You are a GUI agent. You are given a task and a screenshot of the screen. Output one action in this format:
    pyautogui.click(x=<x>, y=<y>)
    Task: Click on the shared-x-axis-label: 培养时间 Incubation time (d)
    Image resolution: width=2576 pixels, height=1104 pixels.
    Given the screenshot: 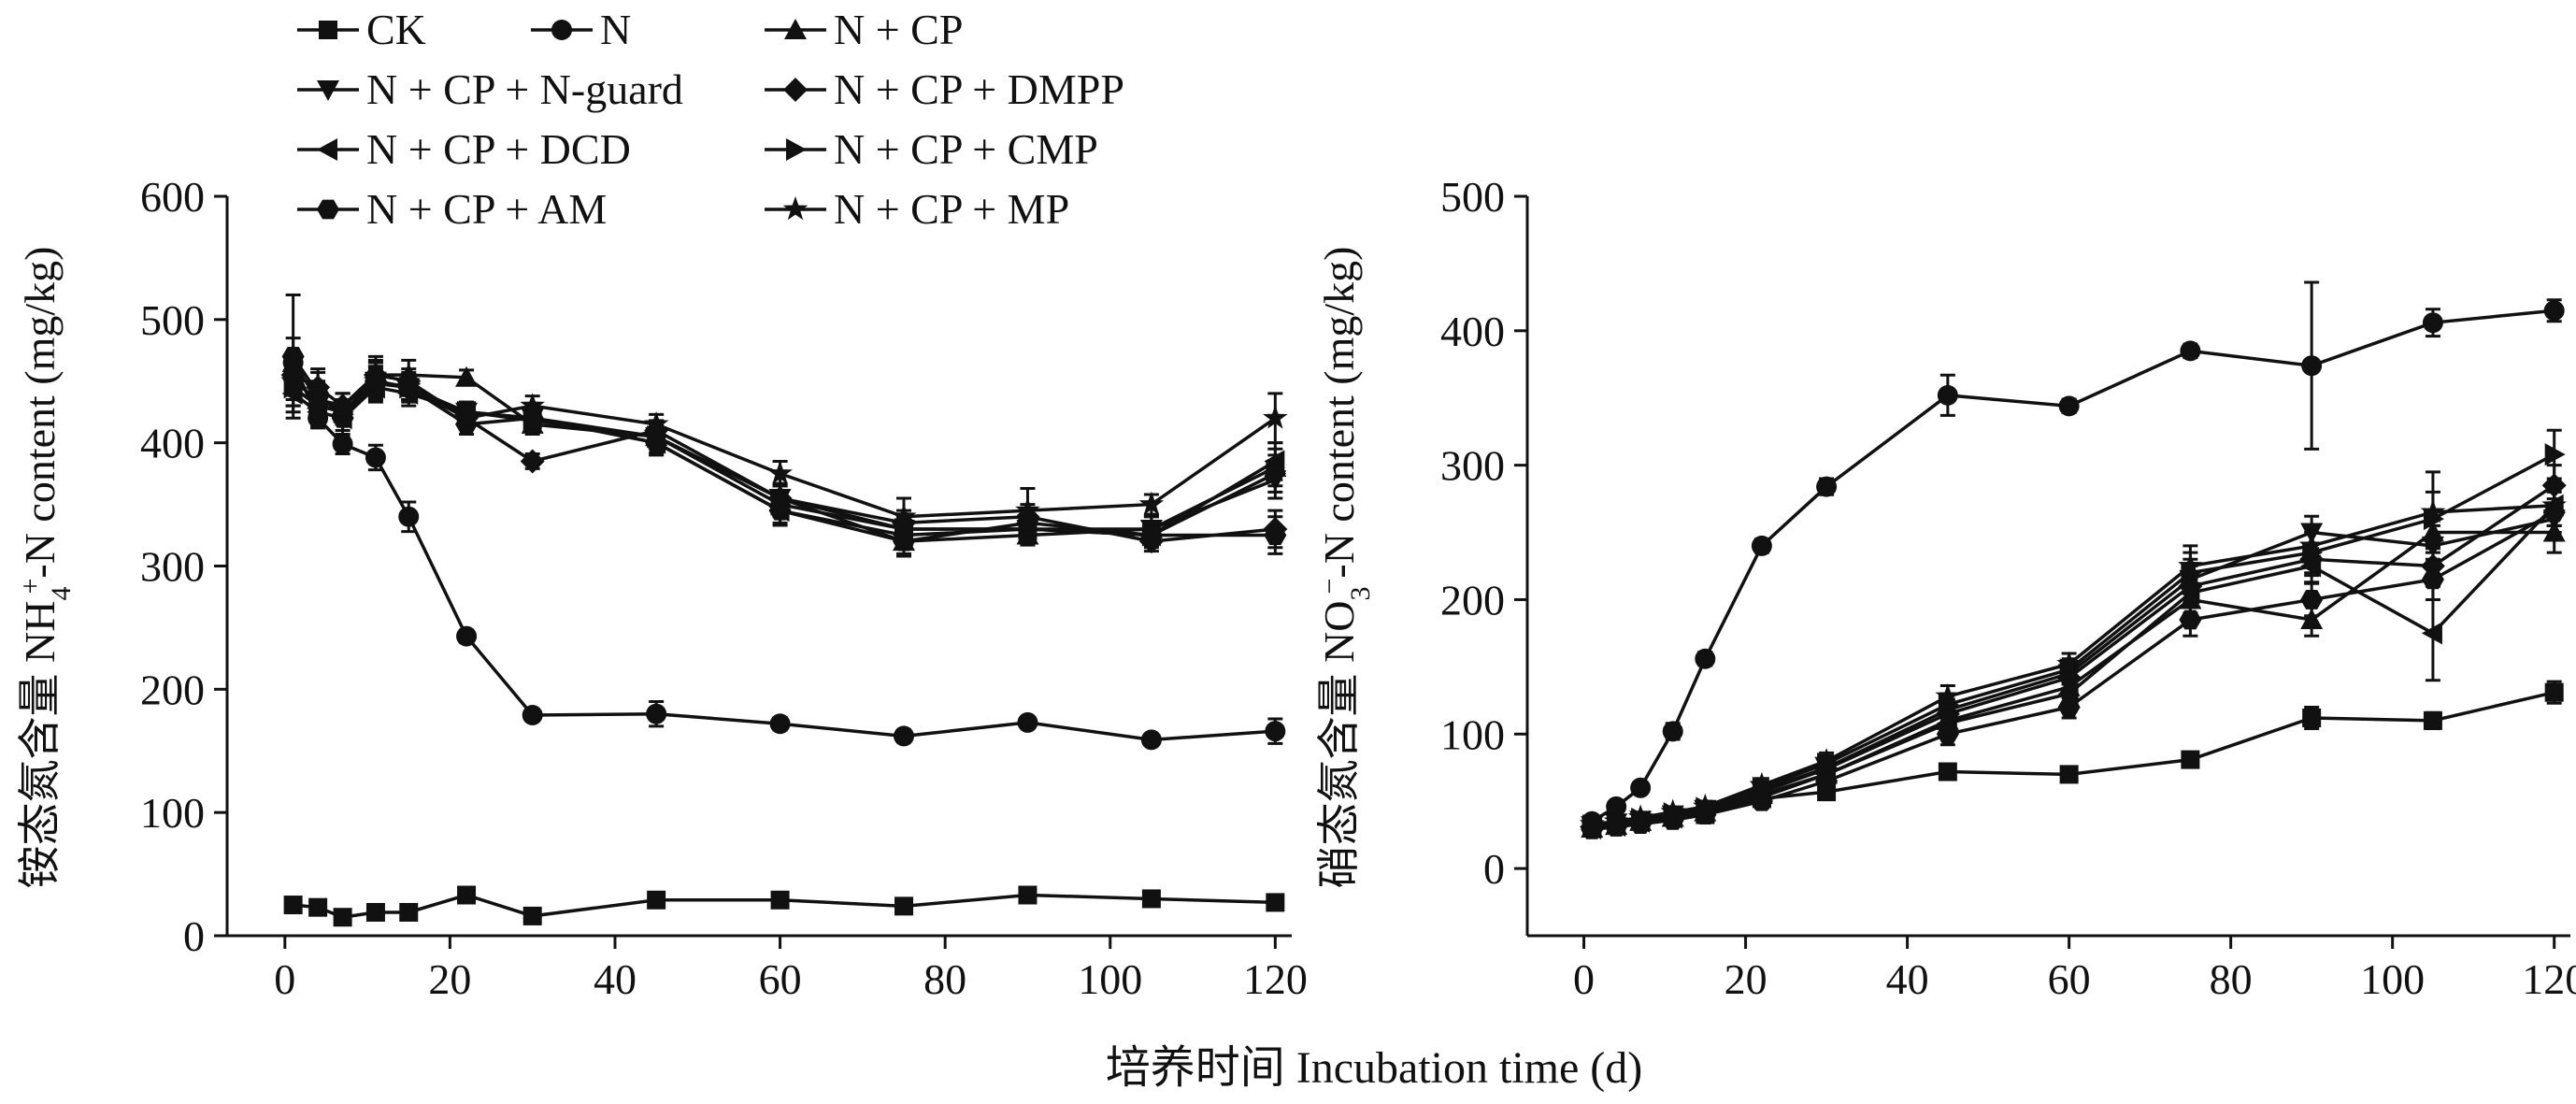 What is the action you would take?
    pyautogui.click(x=1374, y=1068)
    